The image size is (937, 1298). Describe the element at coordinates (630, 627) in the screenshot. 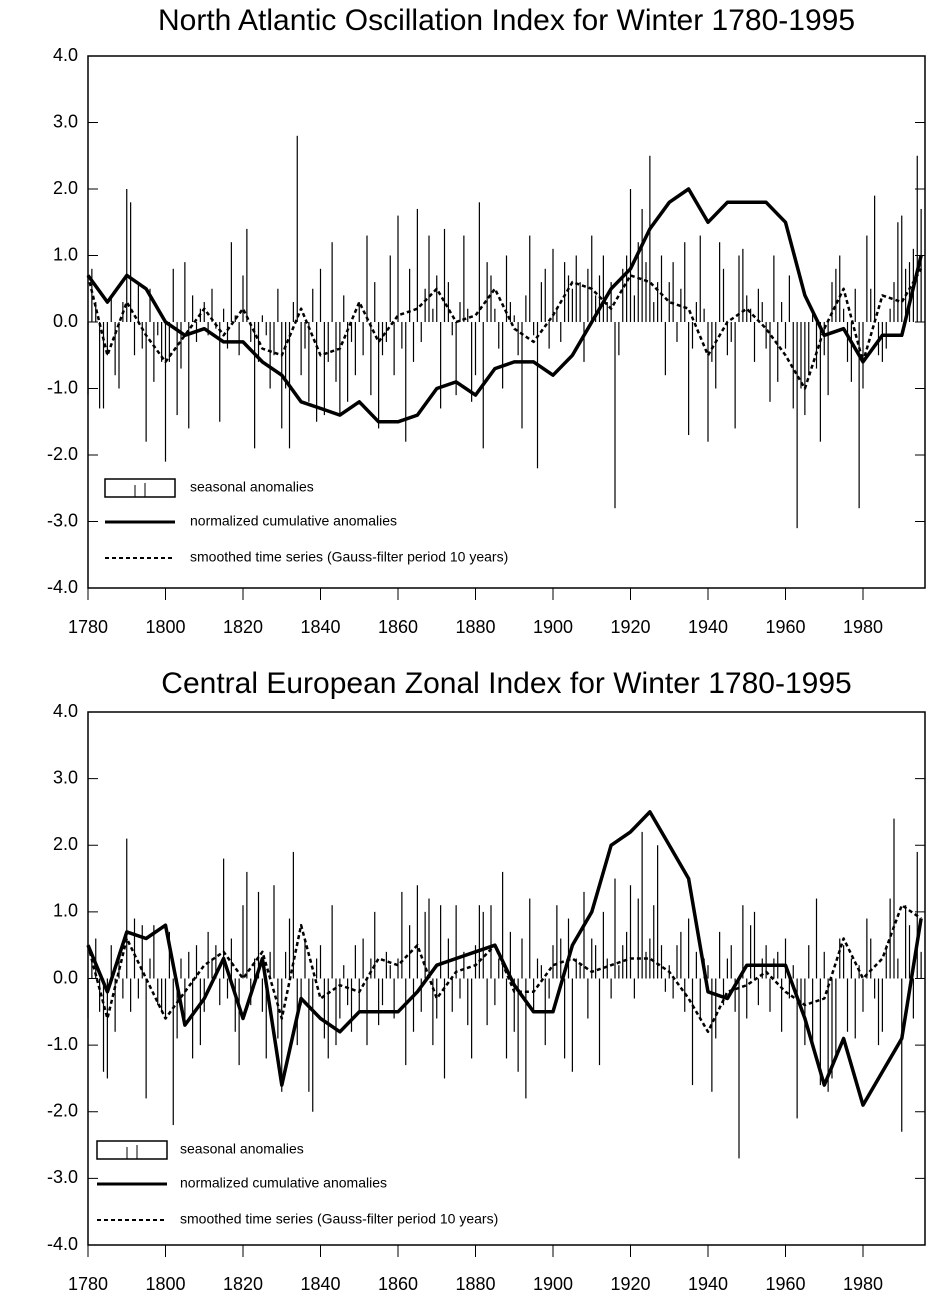

I see `x-tick-label: 1920` at that location.